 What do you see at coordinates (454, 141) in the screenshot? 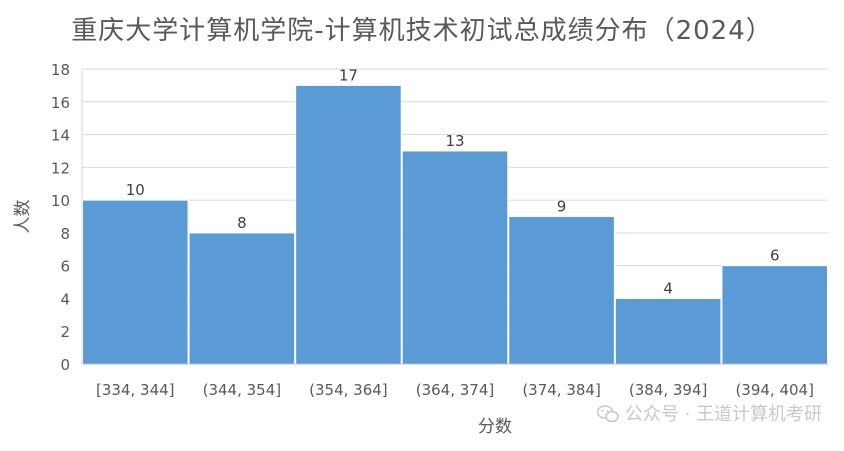
I see `data-label: 13` at bounding box center [454, 141].